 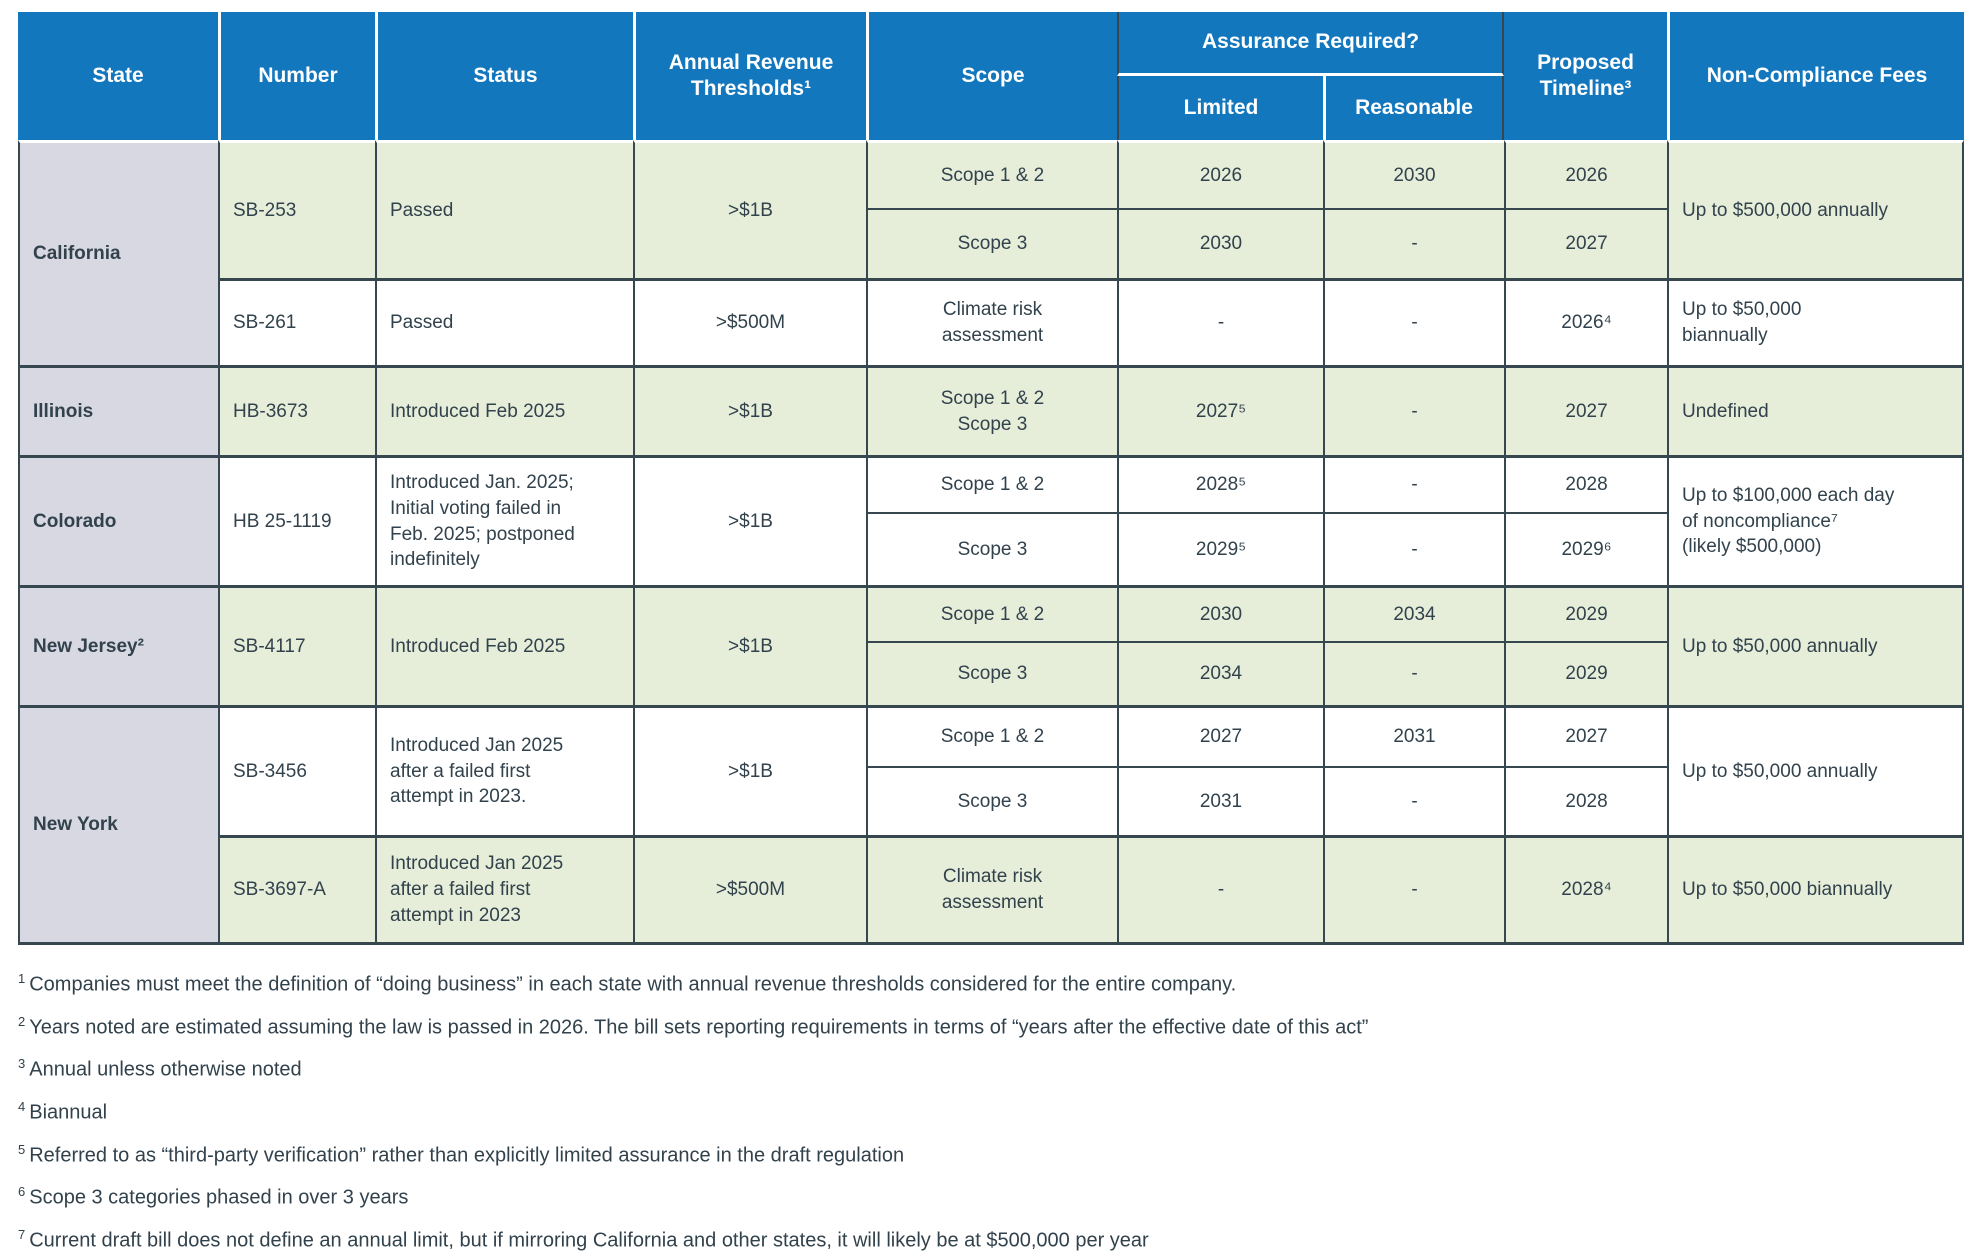 What do you see at coordinates (296, 645) in the screenshot?
I see `number-cell: SB-4117` at bounding box center [296, 645].